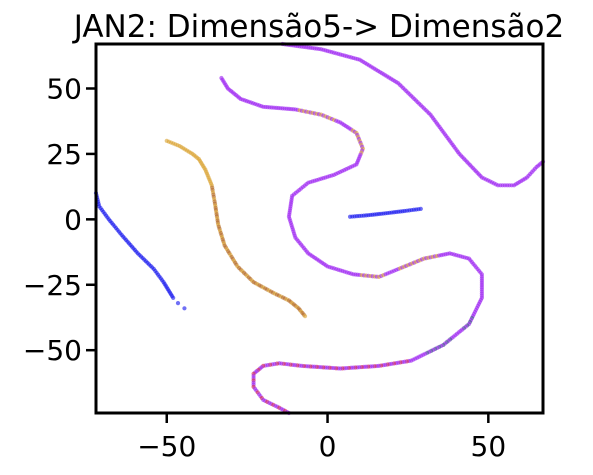 The image size is (593, 475). Describe the element at coordinates (73, 219) in the screenshot. I see `y-tick-label: 0` at that location.